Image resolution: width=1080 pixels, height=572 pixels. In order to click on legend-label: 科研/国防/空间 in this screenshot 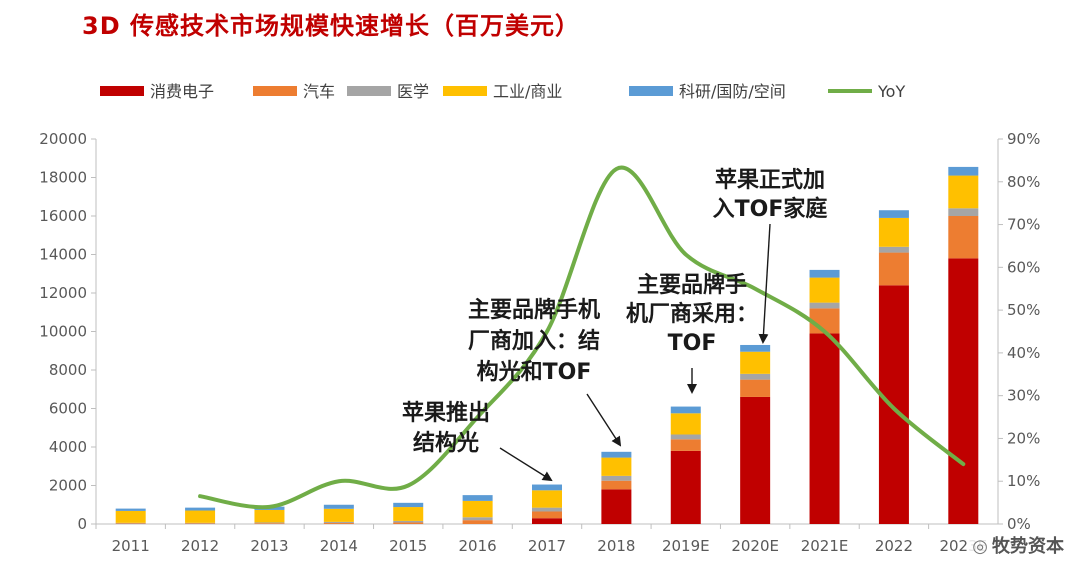, I will do `click(732, 91)`.